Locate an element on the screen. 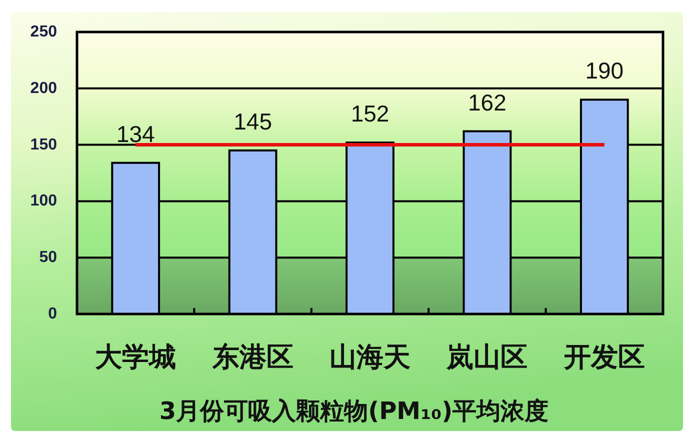 Image resolution: width=700 pixels, height=444 pixels. y-tick-label: 200 is located at coordinates (44, 88).